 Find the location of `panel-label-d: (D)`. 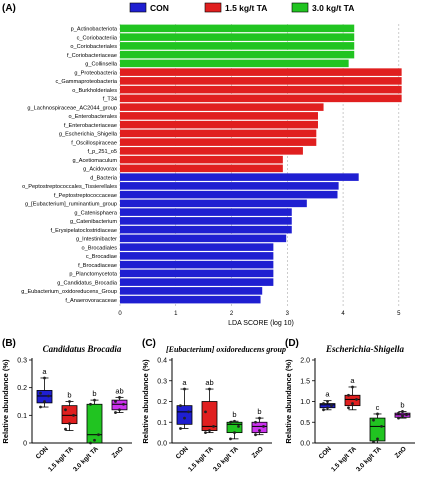

panel-label-d: (D) is located at coordinates (292, 343).